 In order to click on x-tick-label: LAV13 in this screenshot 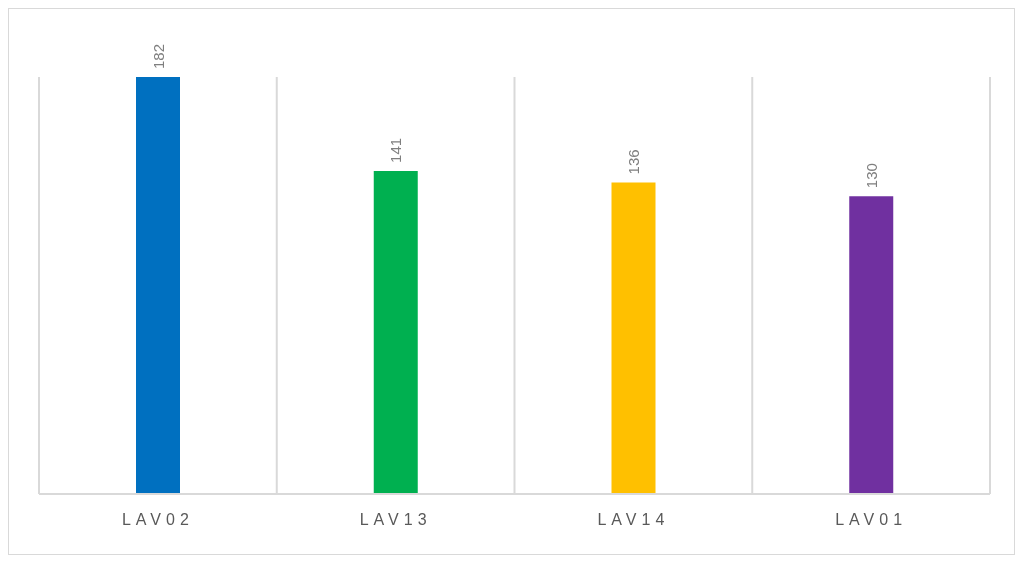, I will do `click(395, 520)`.